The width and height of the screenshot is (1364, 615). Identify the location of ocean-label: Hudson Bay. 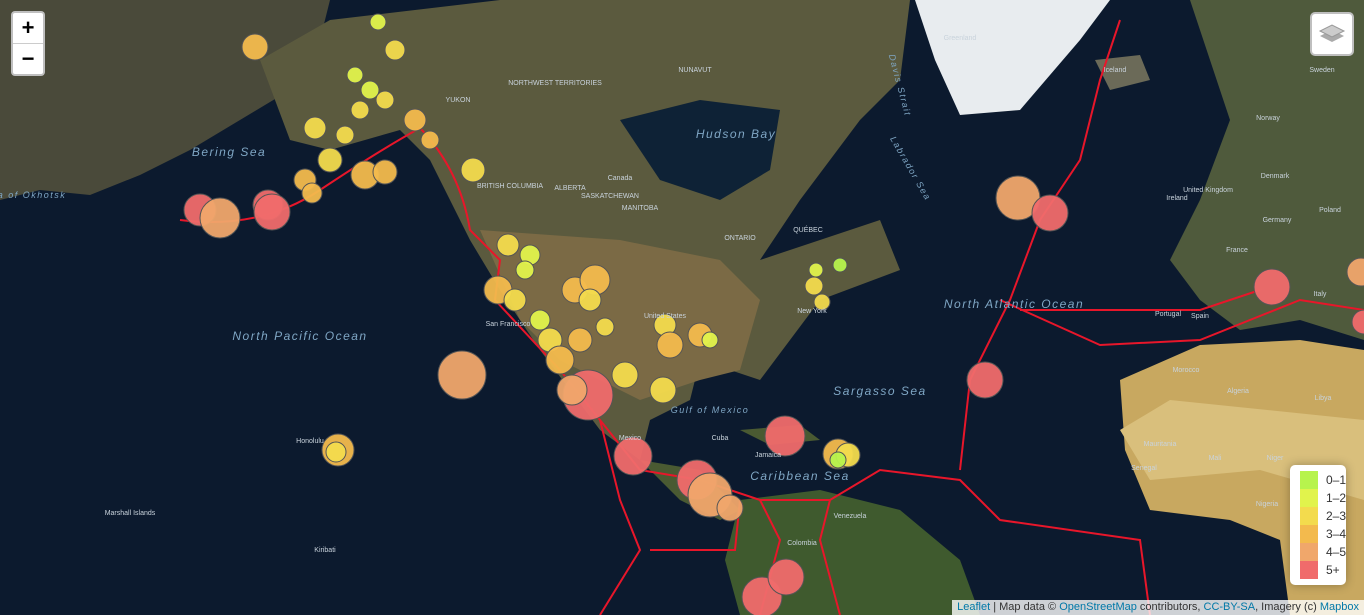
(736, 134).